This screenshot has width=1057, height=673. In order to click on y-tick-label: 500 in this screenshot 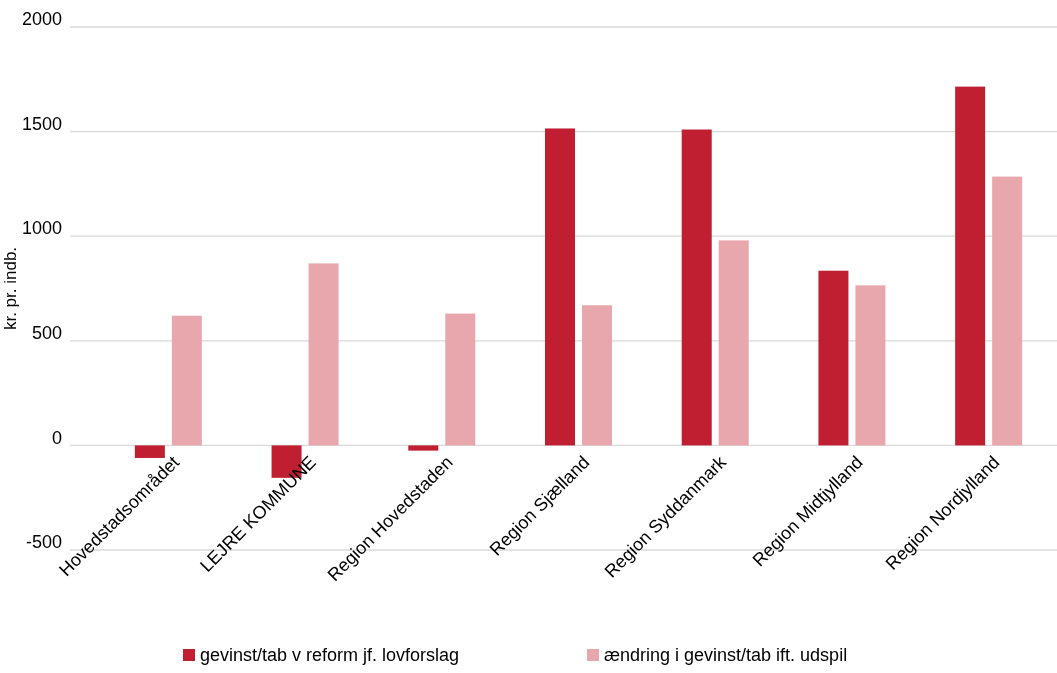, I will do `click(46, 333)`.